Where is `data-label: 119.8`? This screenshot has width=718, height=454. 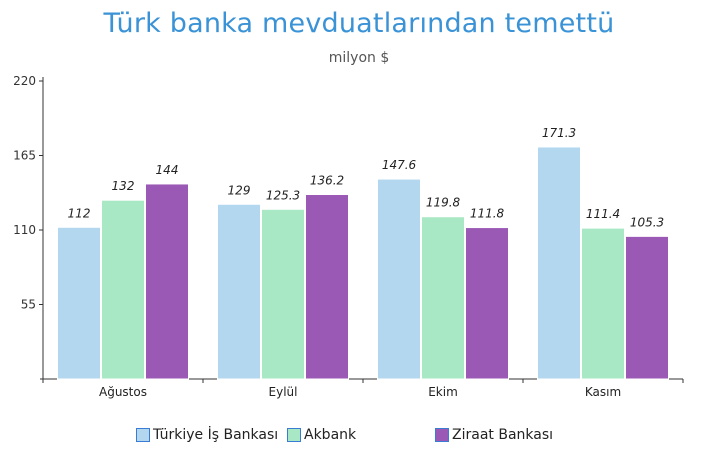 data-label: 119.8 is located at coordinates (443, 203).